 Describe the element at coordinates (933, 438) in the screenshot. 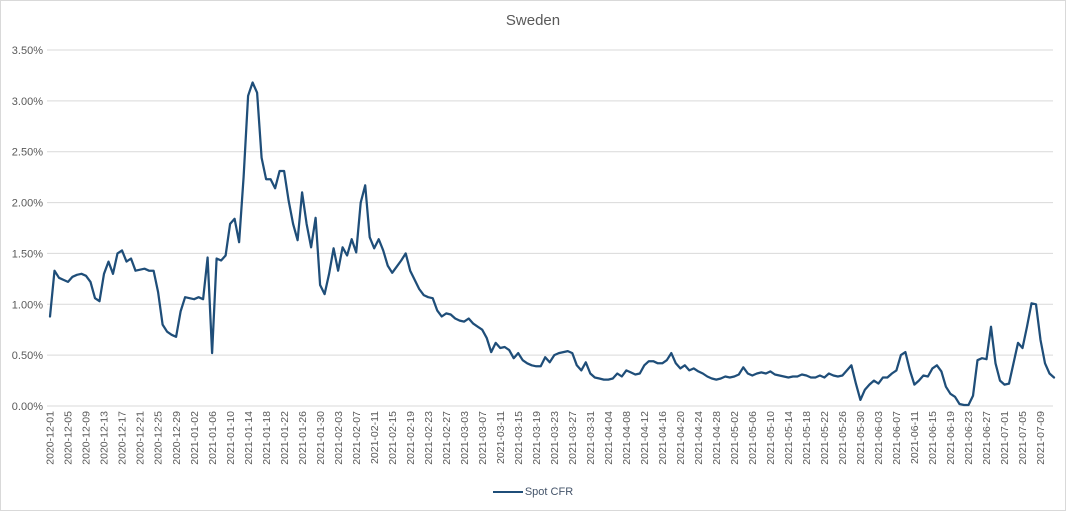

I see `x-tick-label: 2021-06-15` at that location.